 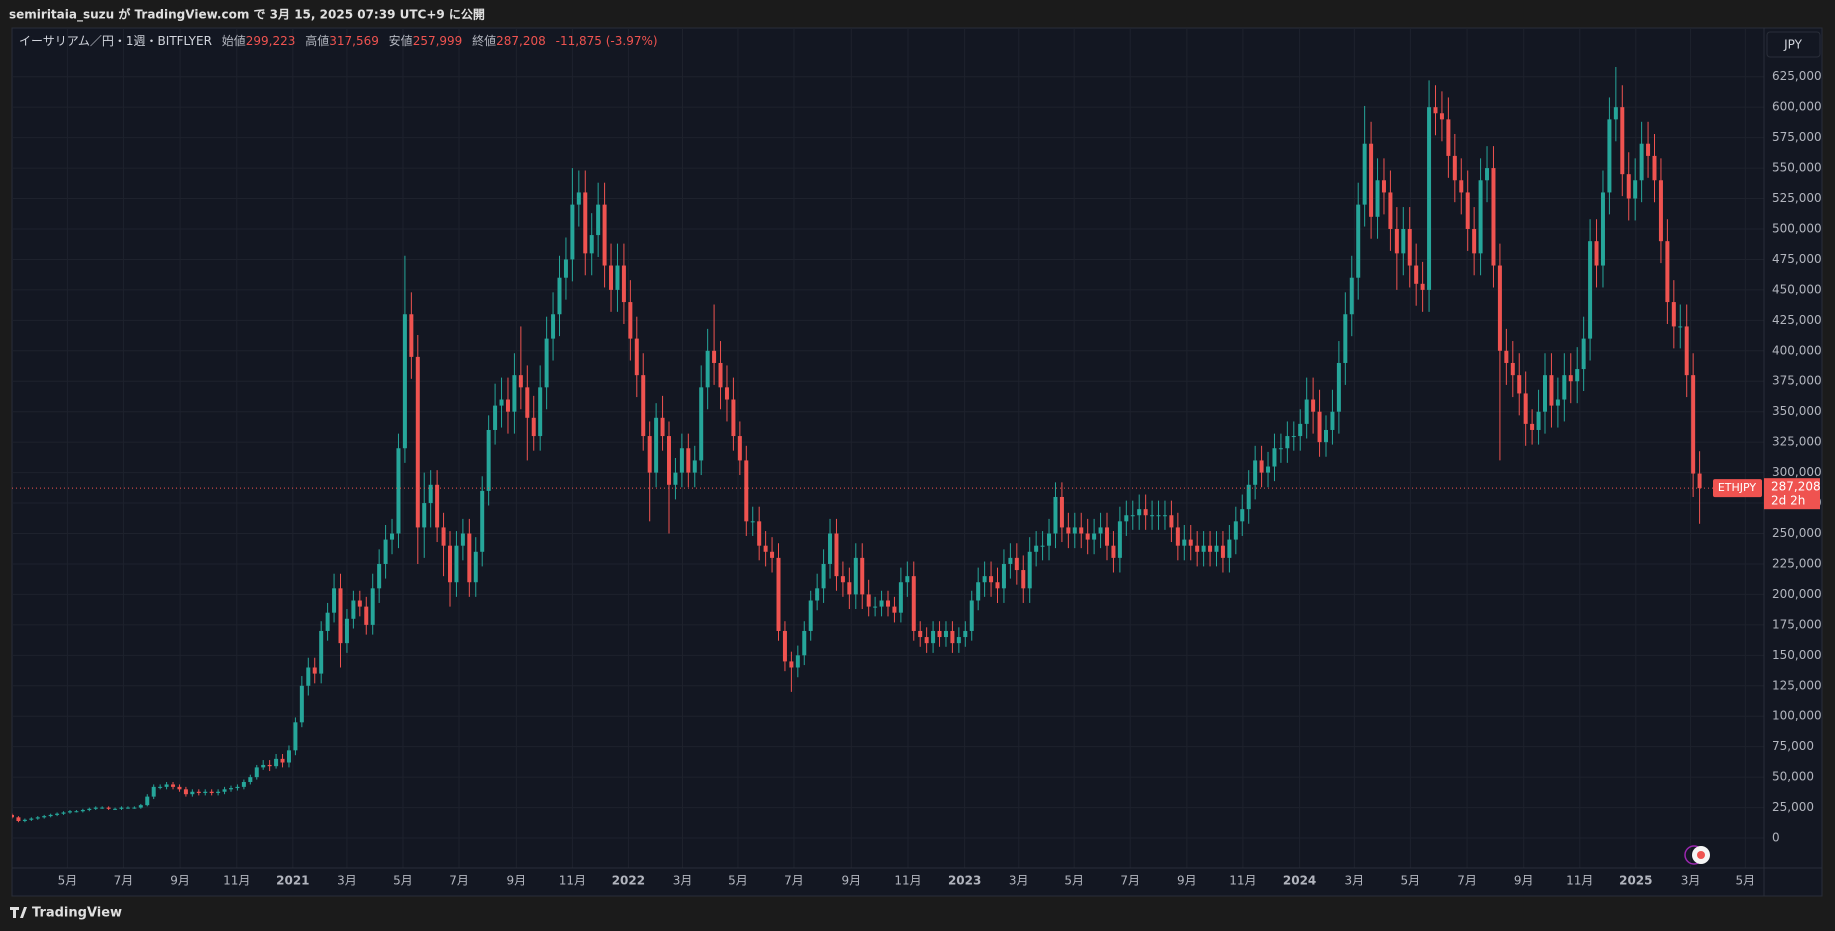 What do you see at coordinates (1467, 881) in the screenshot?
I see `x-tick-label: 7月` at bounding box center [1467, 881].